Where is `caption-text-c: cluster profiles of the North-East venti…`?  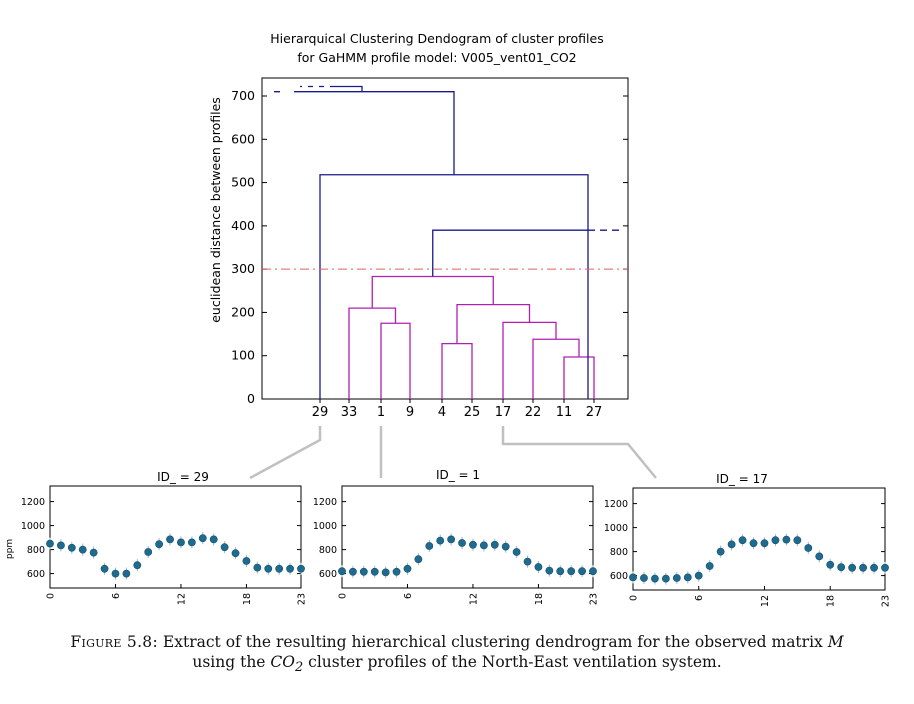 caption-text-c: cluster profiles of the North-East venti… is located at coordinates (515, 662).